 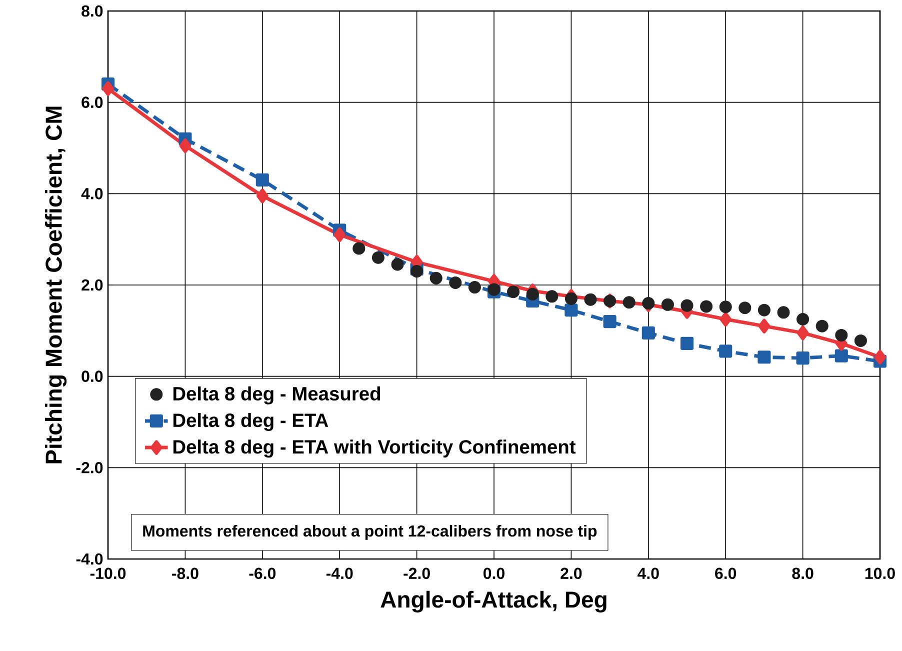 I want to click on x-tick-label: 2.0, so click(x=571, y=574).